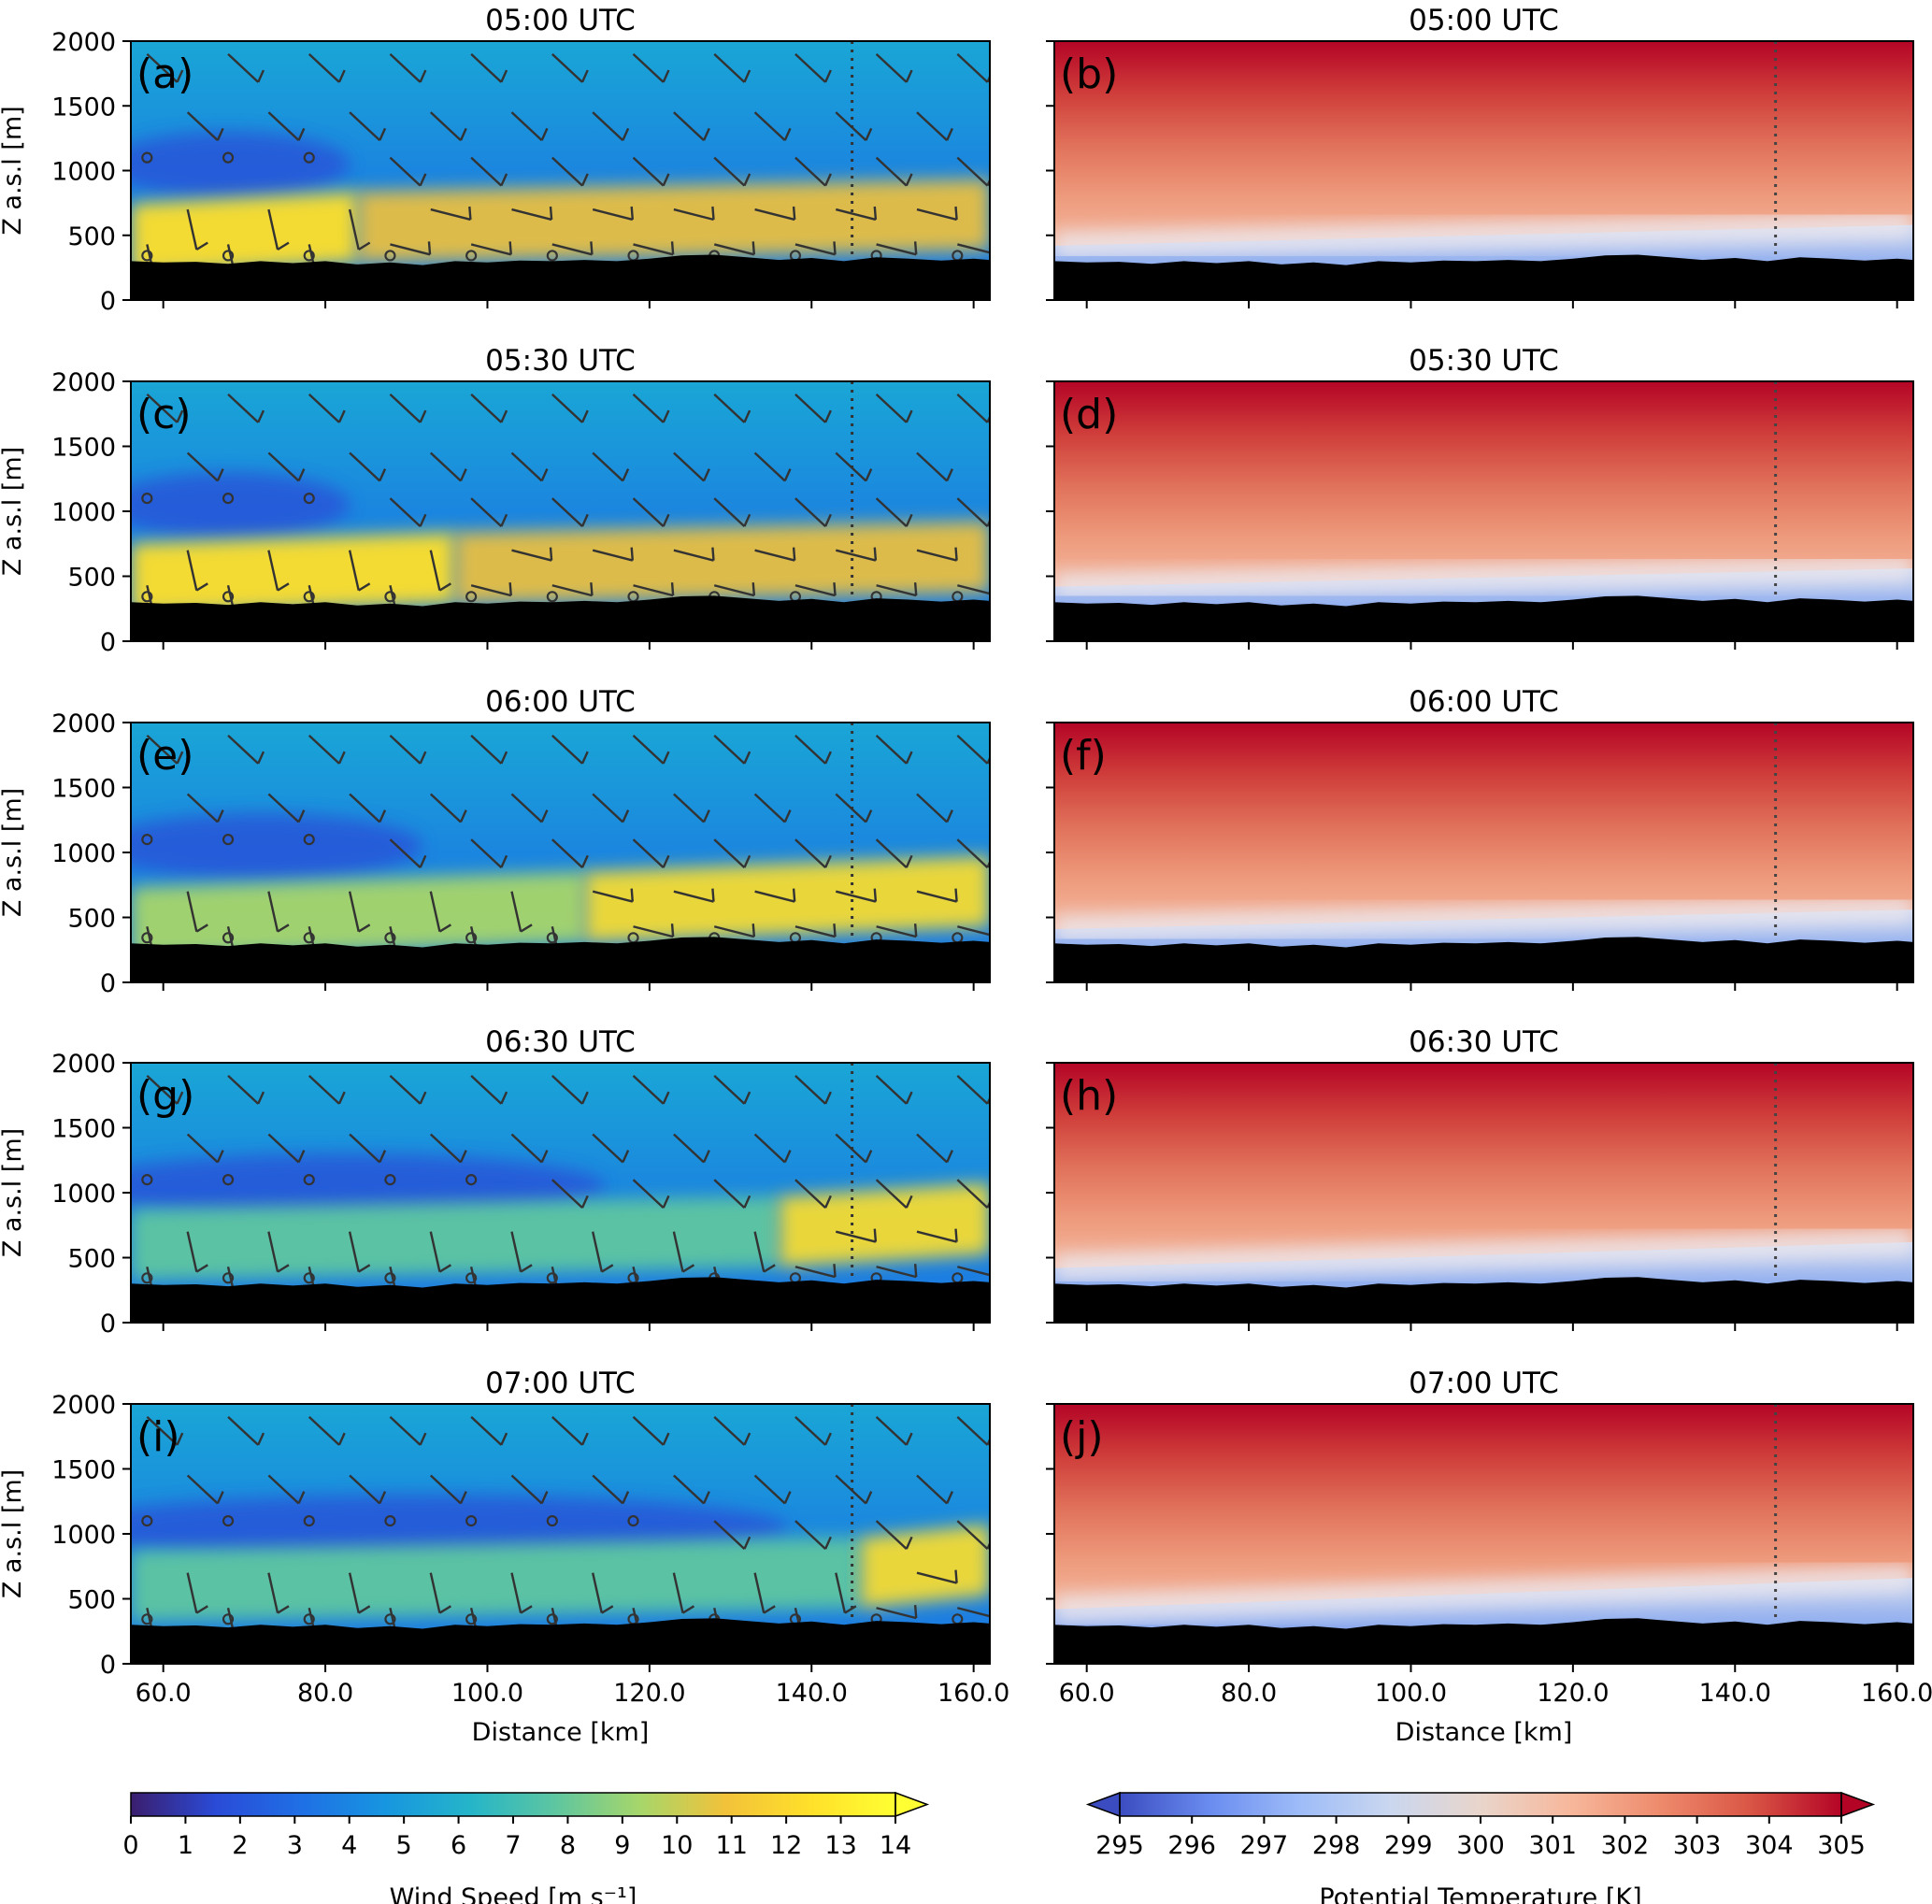 This screenshot has width=1932, height=1904. I want to click on colorbar-tick-label: 11, so click(732, 1845).